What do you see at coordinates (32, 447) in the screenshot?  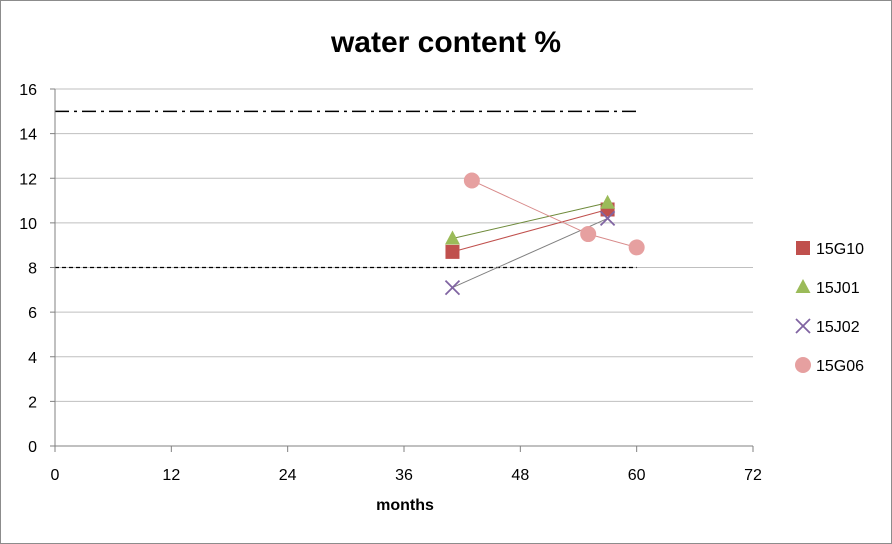 I see `y-tick-label-0: 0` at bounding box center [32, 447].